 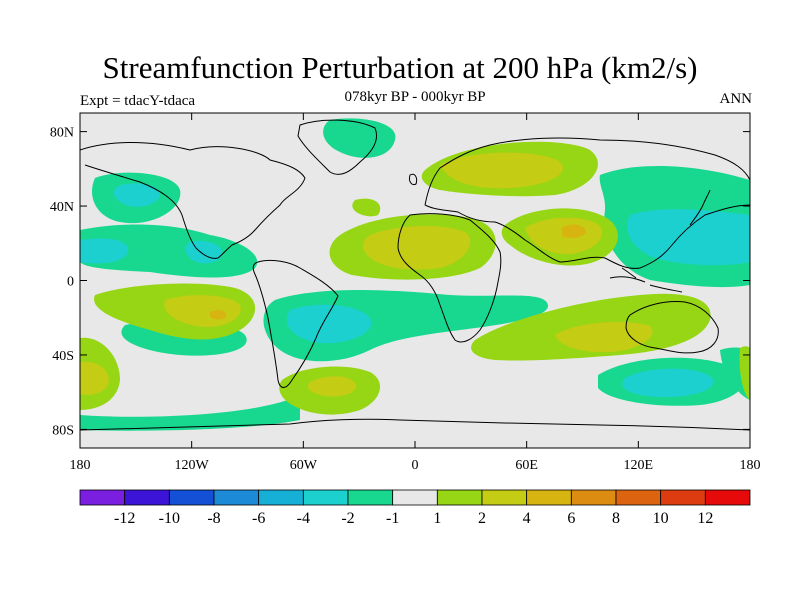 I want to click on coastline-indonesia, so click(x=646, y=280).